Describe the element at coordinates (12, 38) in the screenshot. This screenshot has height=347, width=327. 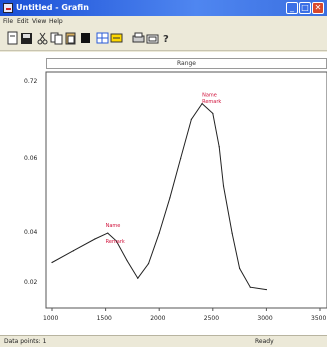
I see `new-icon` at that location.